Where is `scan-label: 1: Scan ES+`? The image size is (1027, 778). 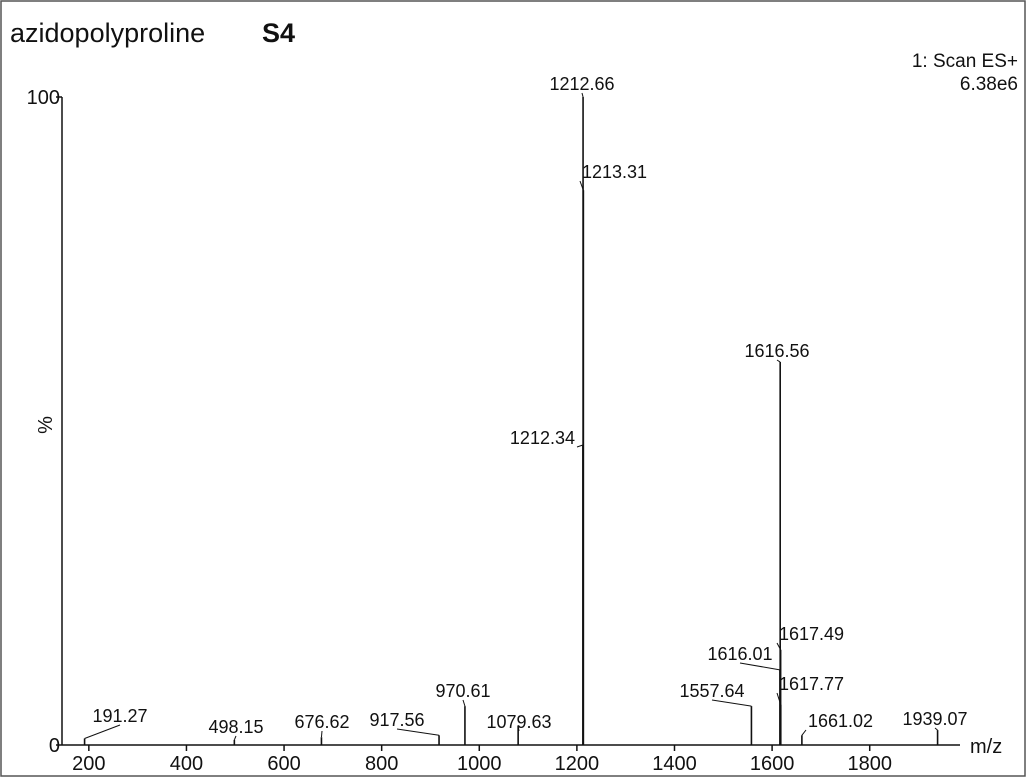 scan-label: 1: Scan ES+ is located at coordinates (965, 61).